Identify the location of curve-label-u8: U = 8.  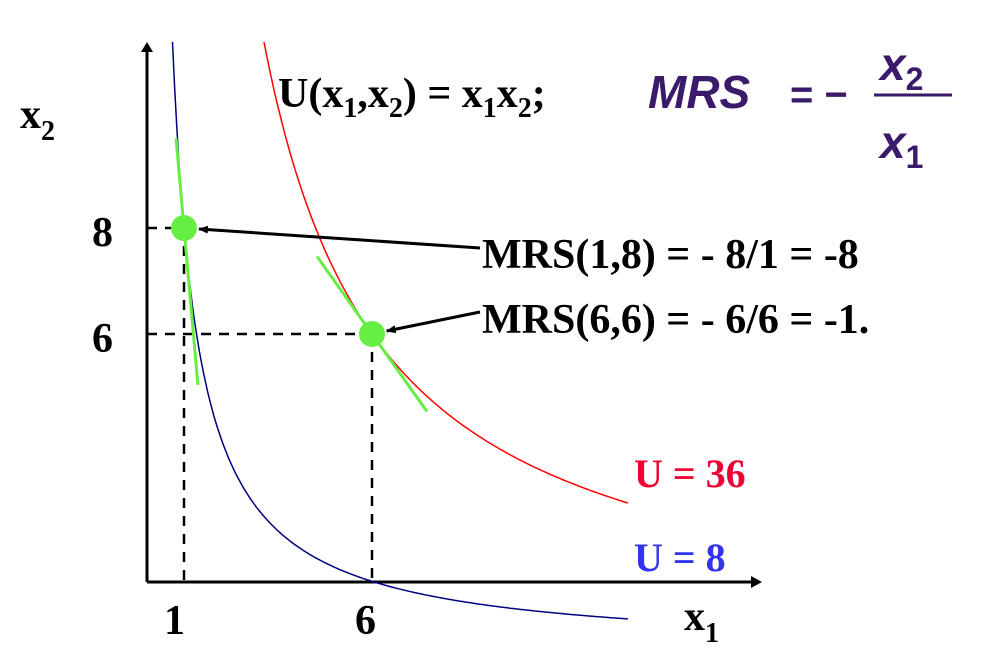
(680, 557).